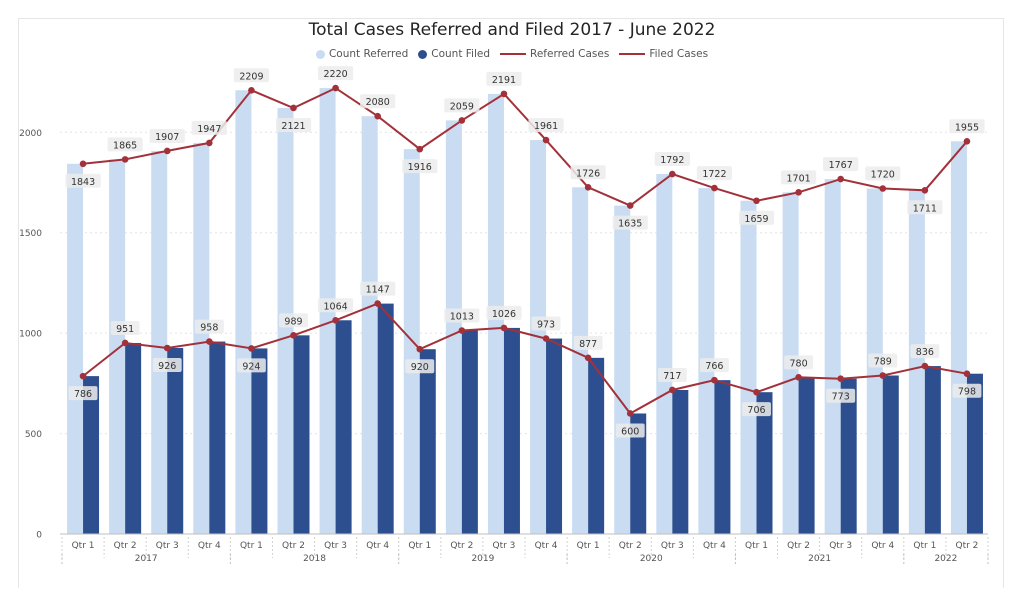 Image resolution: width=1024 pixels, height=592 pixels. I want to click on filed-cases-label: 973, so click(546, 325).